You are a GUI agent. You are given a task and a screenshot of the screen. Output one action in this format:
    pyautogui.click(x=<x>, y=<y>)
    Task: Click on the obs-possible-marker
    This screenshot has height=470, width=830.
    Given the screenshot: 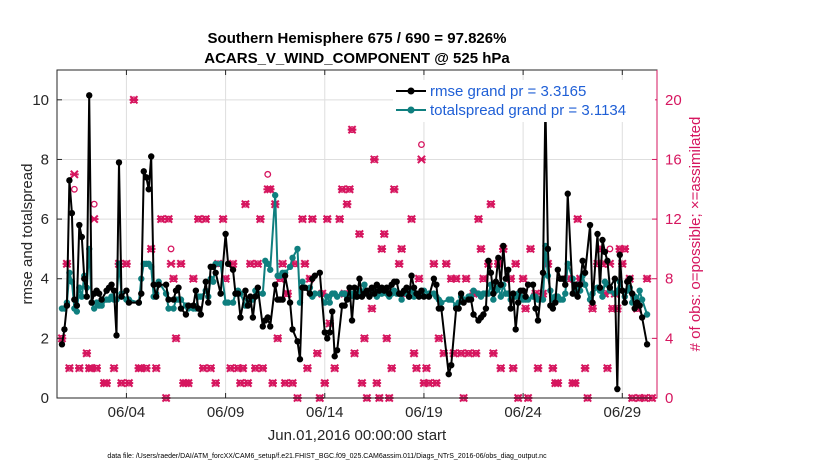 What is the action you would take?
    pyautogui.click(x=610, y=249)
    